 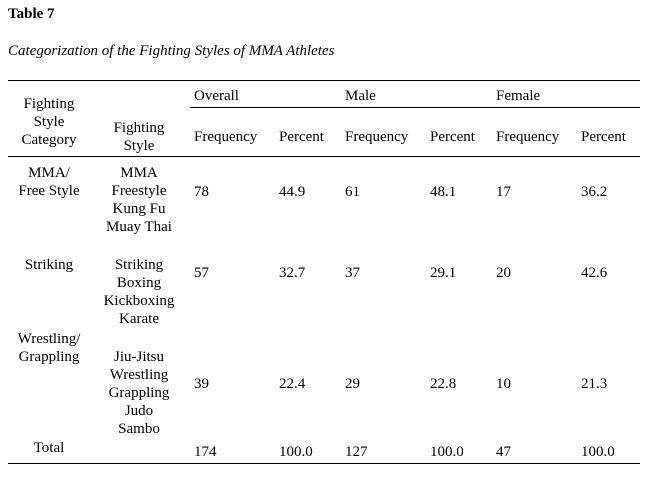 I want to click on row-category-line: Free Style, so click(x=49, y=191).